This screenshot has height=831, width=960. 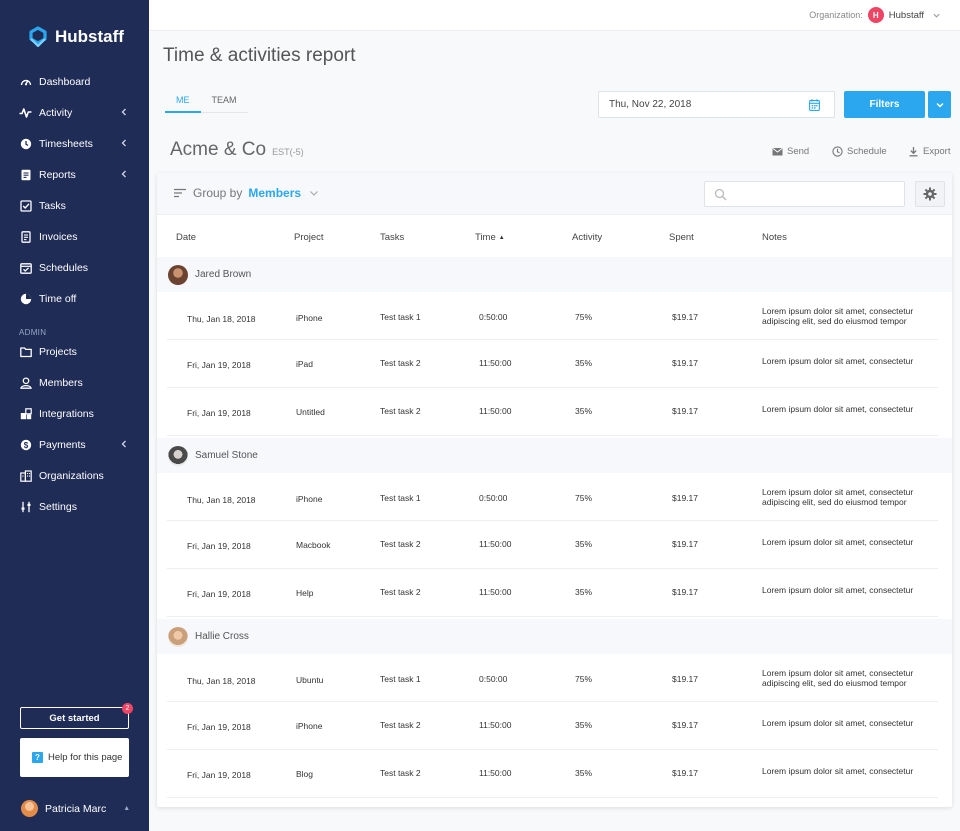 I want to click on dashboard-icon, so click(x=25, y=81).